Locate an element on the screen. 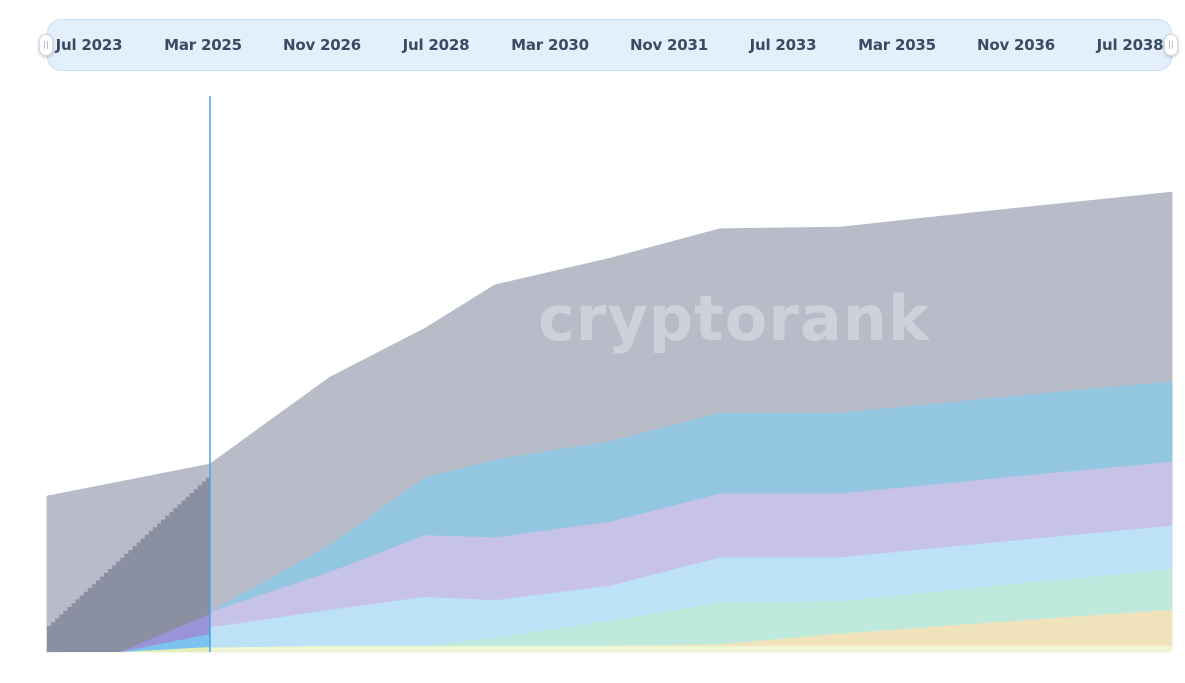 This screenshot has width=1185, height=683. tick-label: Jul 2038 is located at coordinates (1130, 45).